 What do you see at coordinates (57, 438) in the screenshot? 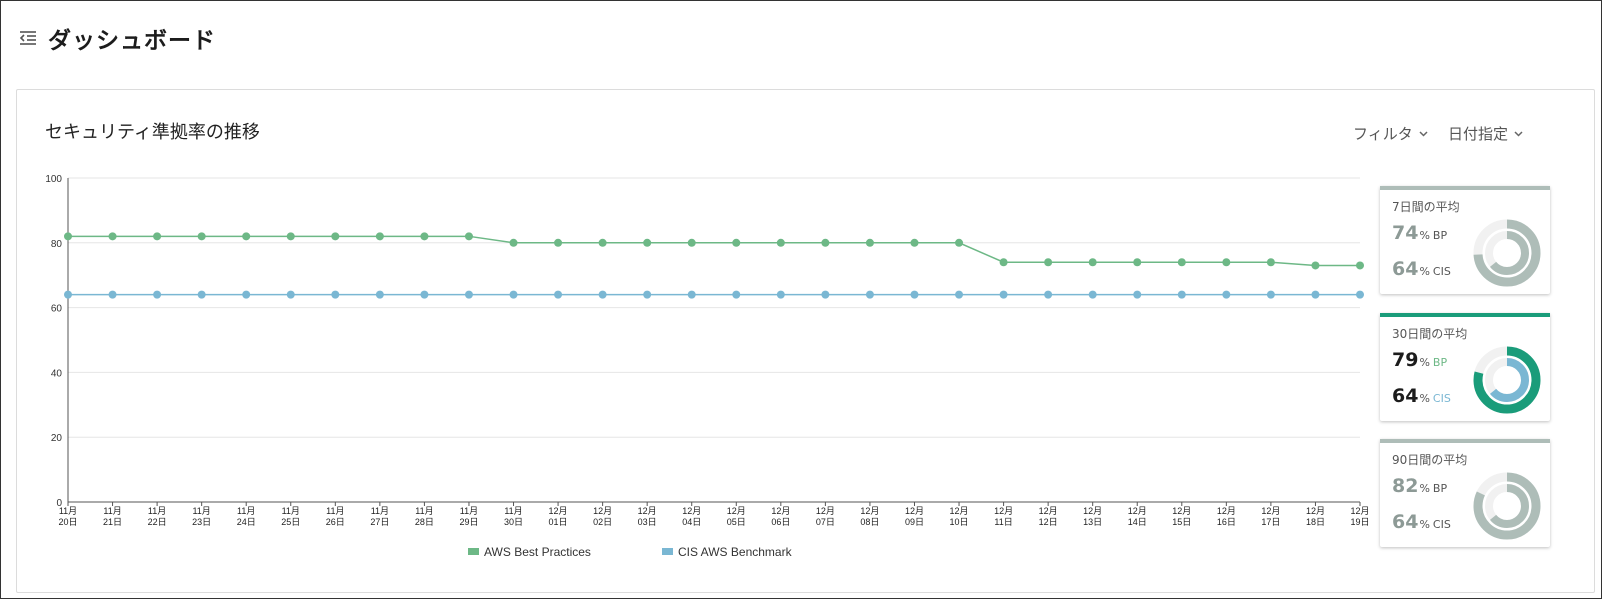
I see `y-tick-label: 20` at bounding box center [57, 438].